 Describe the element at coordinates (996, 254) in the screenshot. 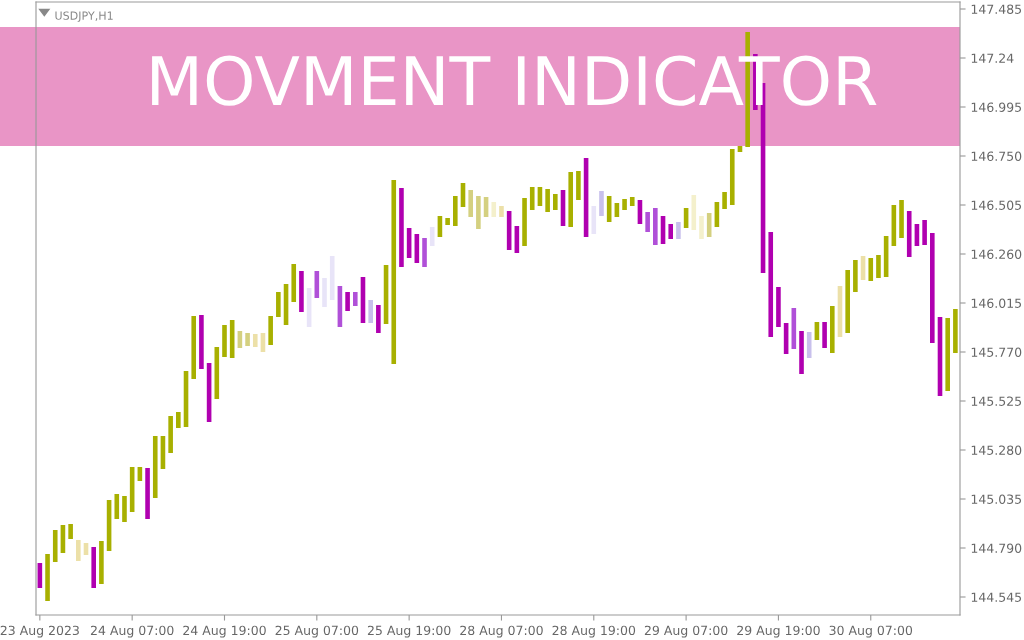

I see `y-tick-label: 146.260` at that location.